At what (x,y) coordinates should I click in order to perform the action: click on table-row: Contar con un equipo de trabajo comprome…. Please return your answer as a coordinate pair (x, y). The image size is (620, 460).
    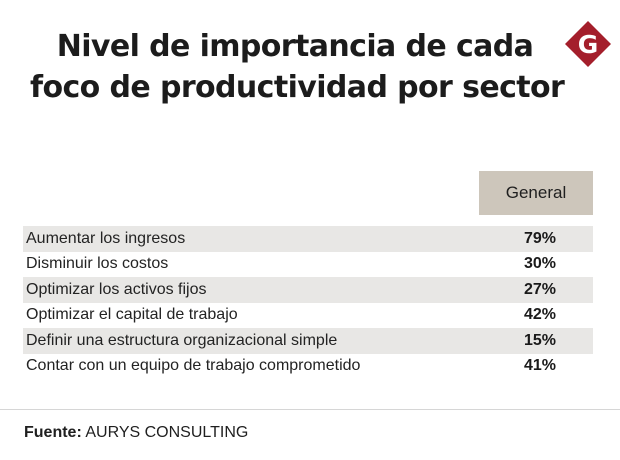
    Looking at the image, I should click on (308, 367).